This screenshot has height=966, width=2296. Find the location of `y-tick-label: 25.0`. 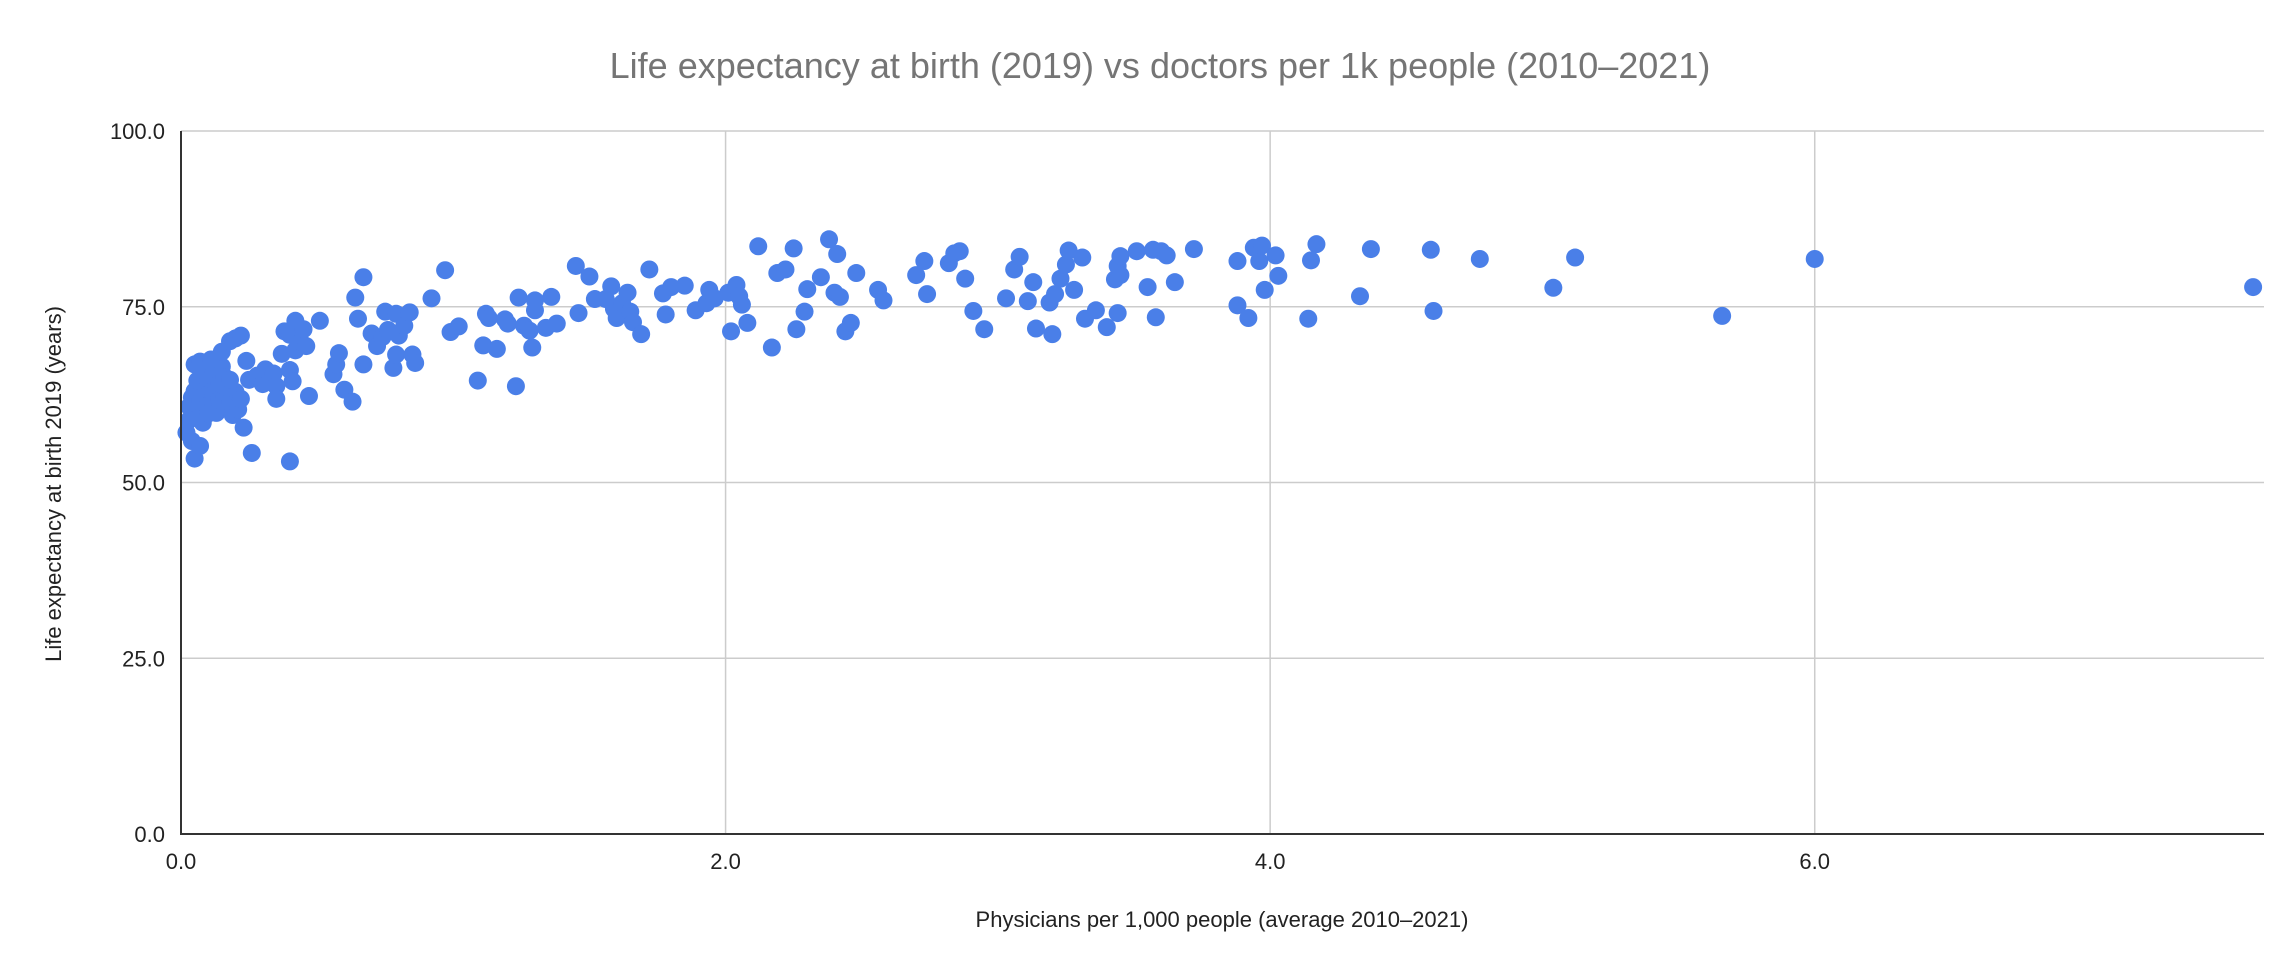

y-tick-label: 25.0 is located at coordinates (143, 658).